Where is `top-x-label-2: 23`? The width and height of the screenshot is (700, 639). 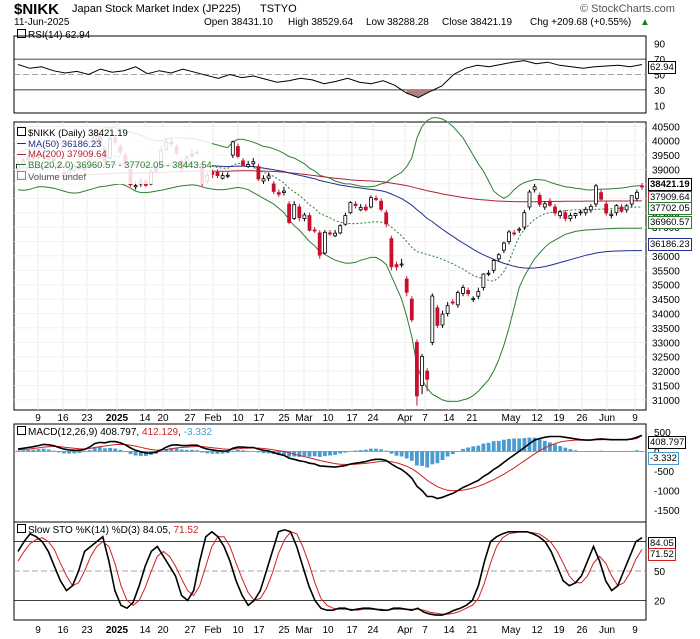
top-x-label-2: 23 is located at coordinates (87, 418).